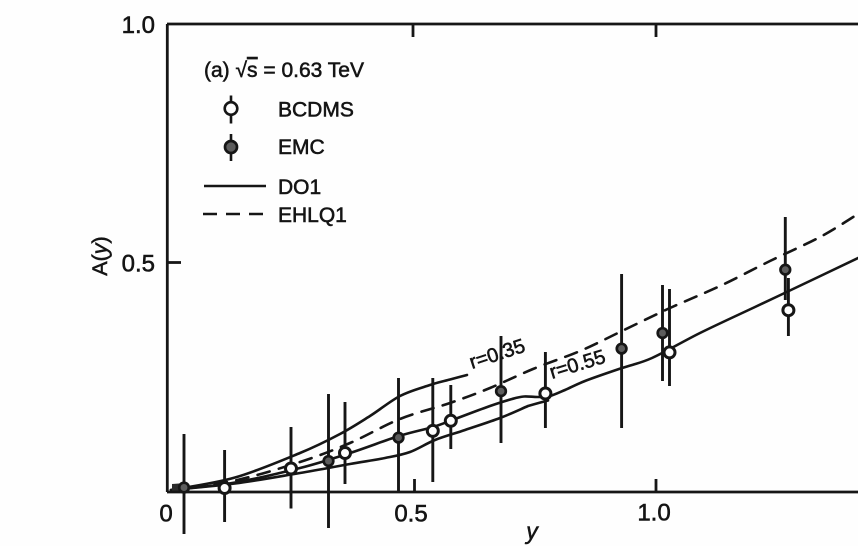  Describe the element at coordinates (165, 514) in the screenshot. I see `svg-text: 0` at that location.